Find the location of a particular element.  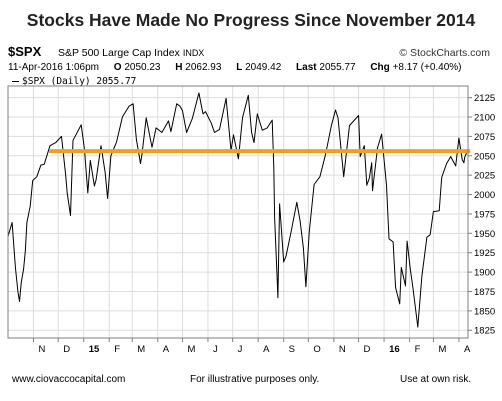

y-tick-label: 1825 is located at coordinates (484, 331).